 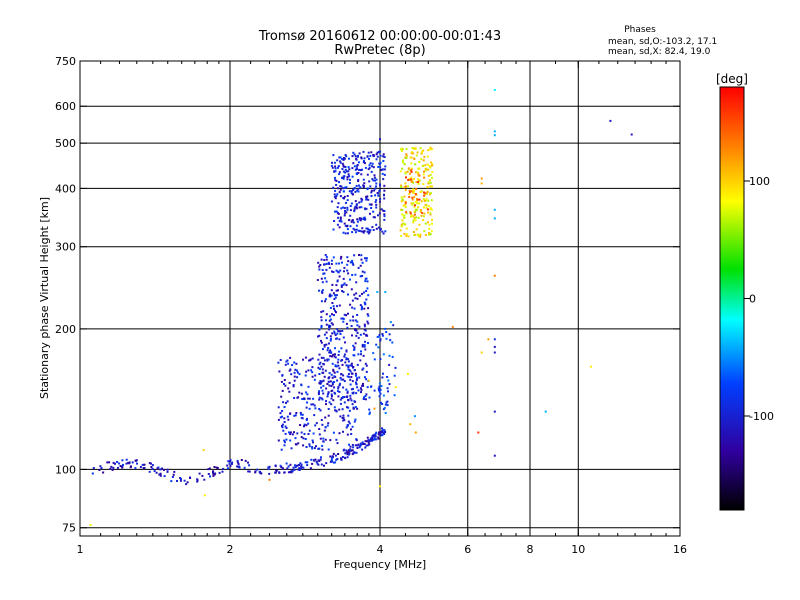 I want to click on y-tick-label: 100, so click(x=65, y=469).